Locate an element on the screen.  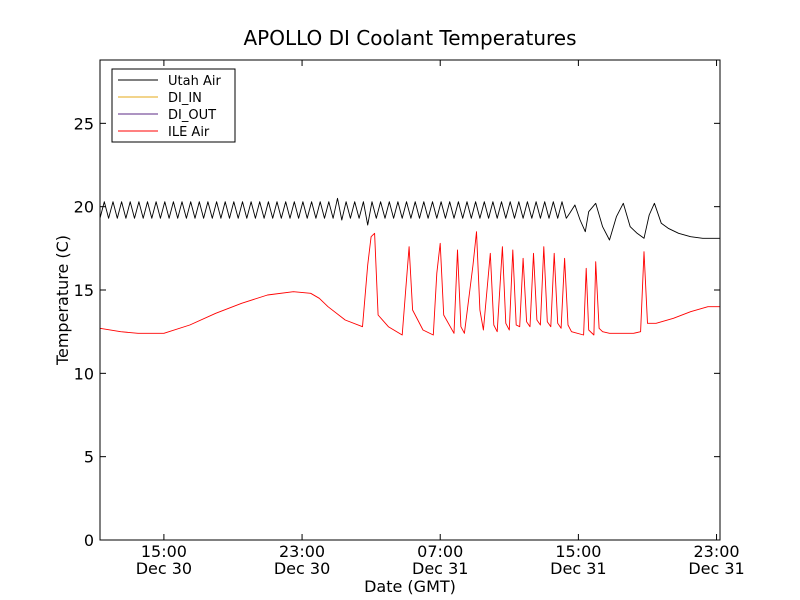
series-line-ile-air is located at coordinates (409, 283).